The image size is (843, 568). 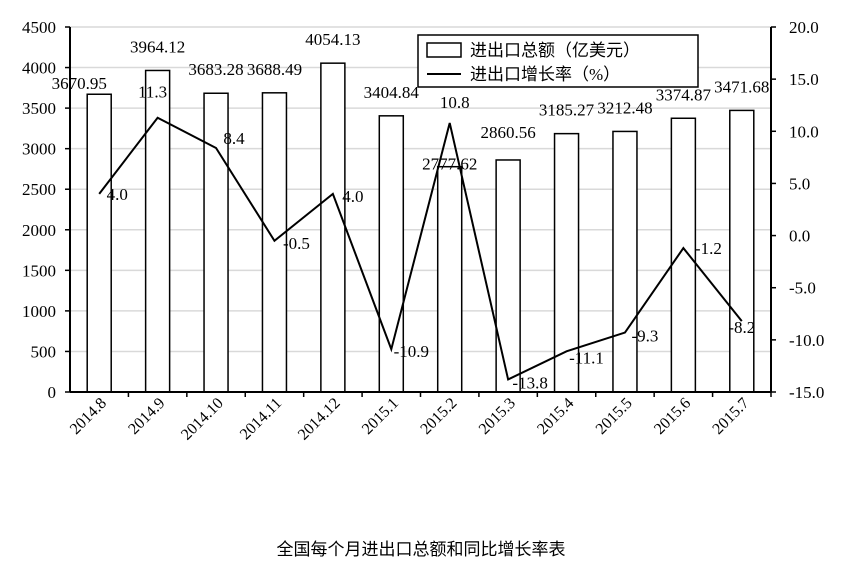 I want to click on left-tick-label: 4500, so click(x=39, y=27).